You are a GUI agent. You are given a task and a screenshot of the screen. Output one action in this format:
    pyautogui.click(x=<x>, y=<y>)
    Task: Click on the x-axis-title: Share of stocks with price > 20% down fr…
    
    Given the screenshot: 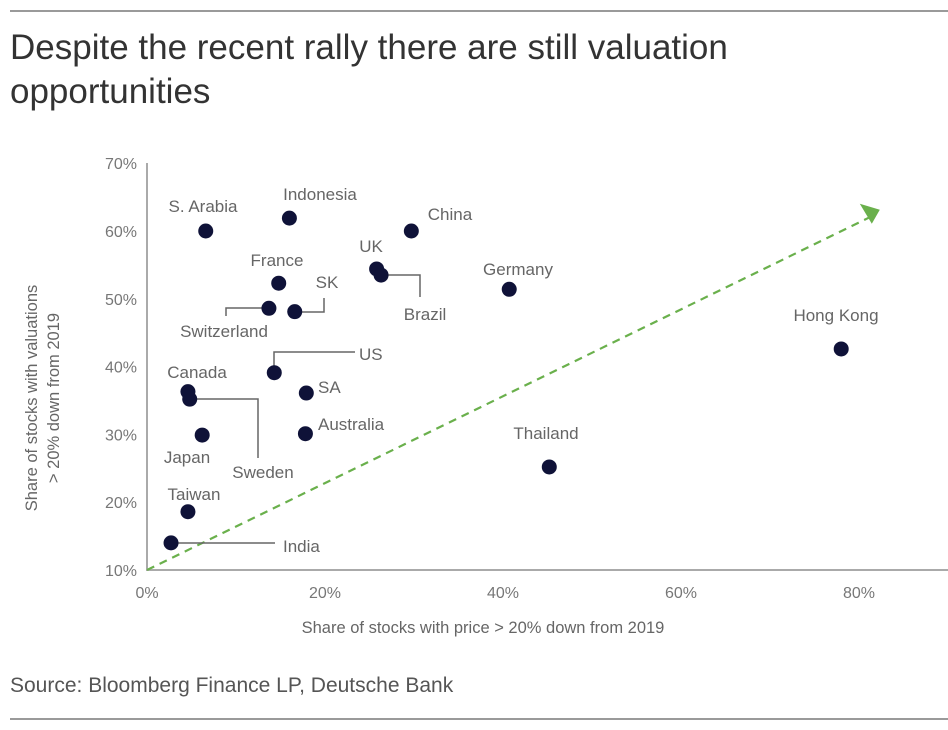 What is the action you would take?
    pyautogui.click(x=483, y=628)
    